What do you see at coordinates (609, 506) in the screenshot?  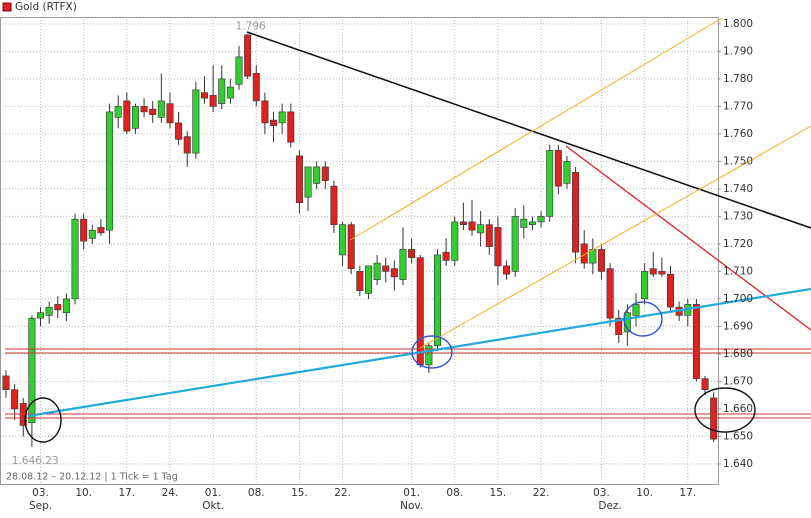 I see `x-month-label: Dez.` at bounding box center [609, 506].